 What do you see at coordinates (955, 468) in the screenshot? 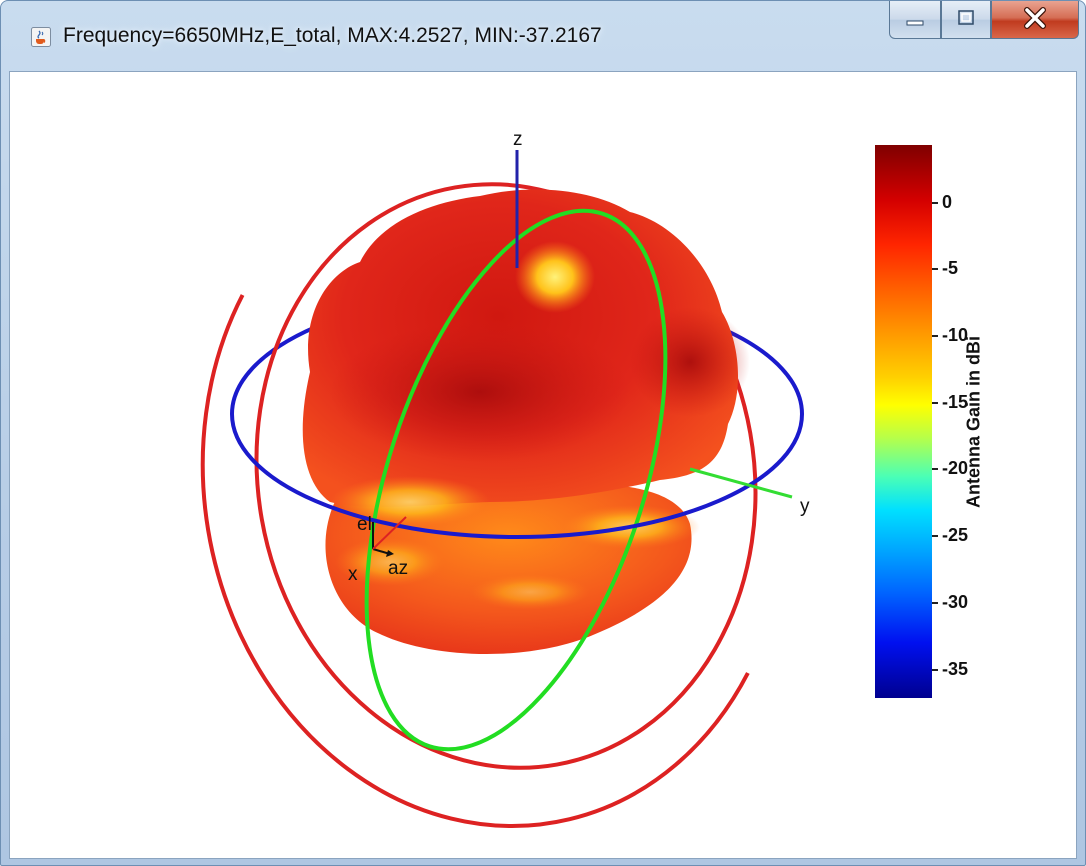
I see `colorbar-tick-label: -20` at bounding box center [955, 468].